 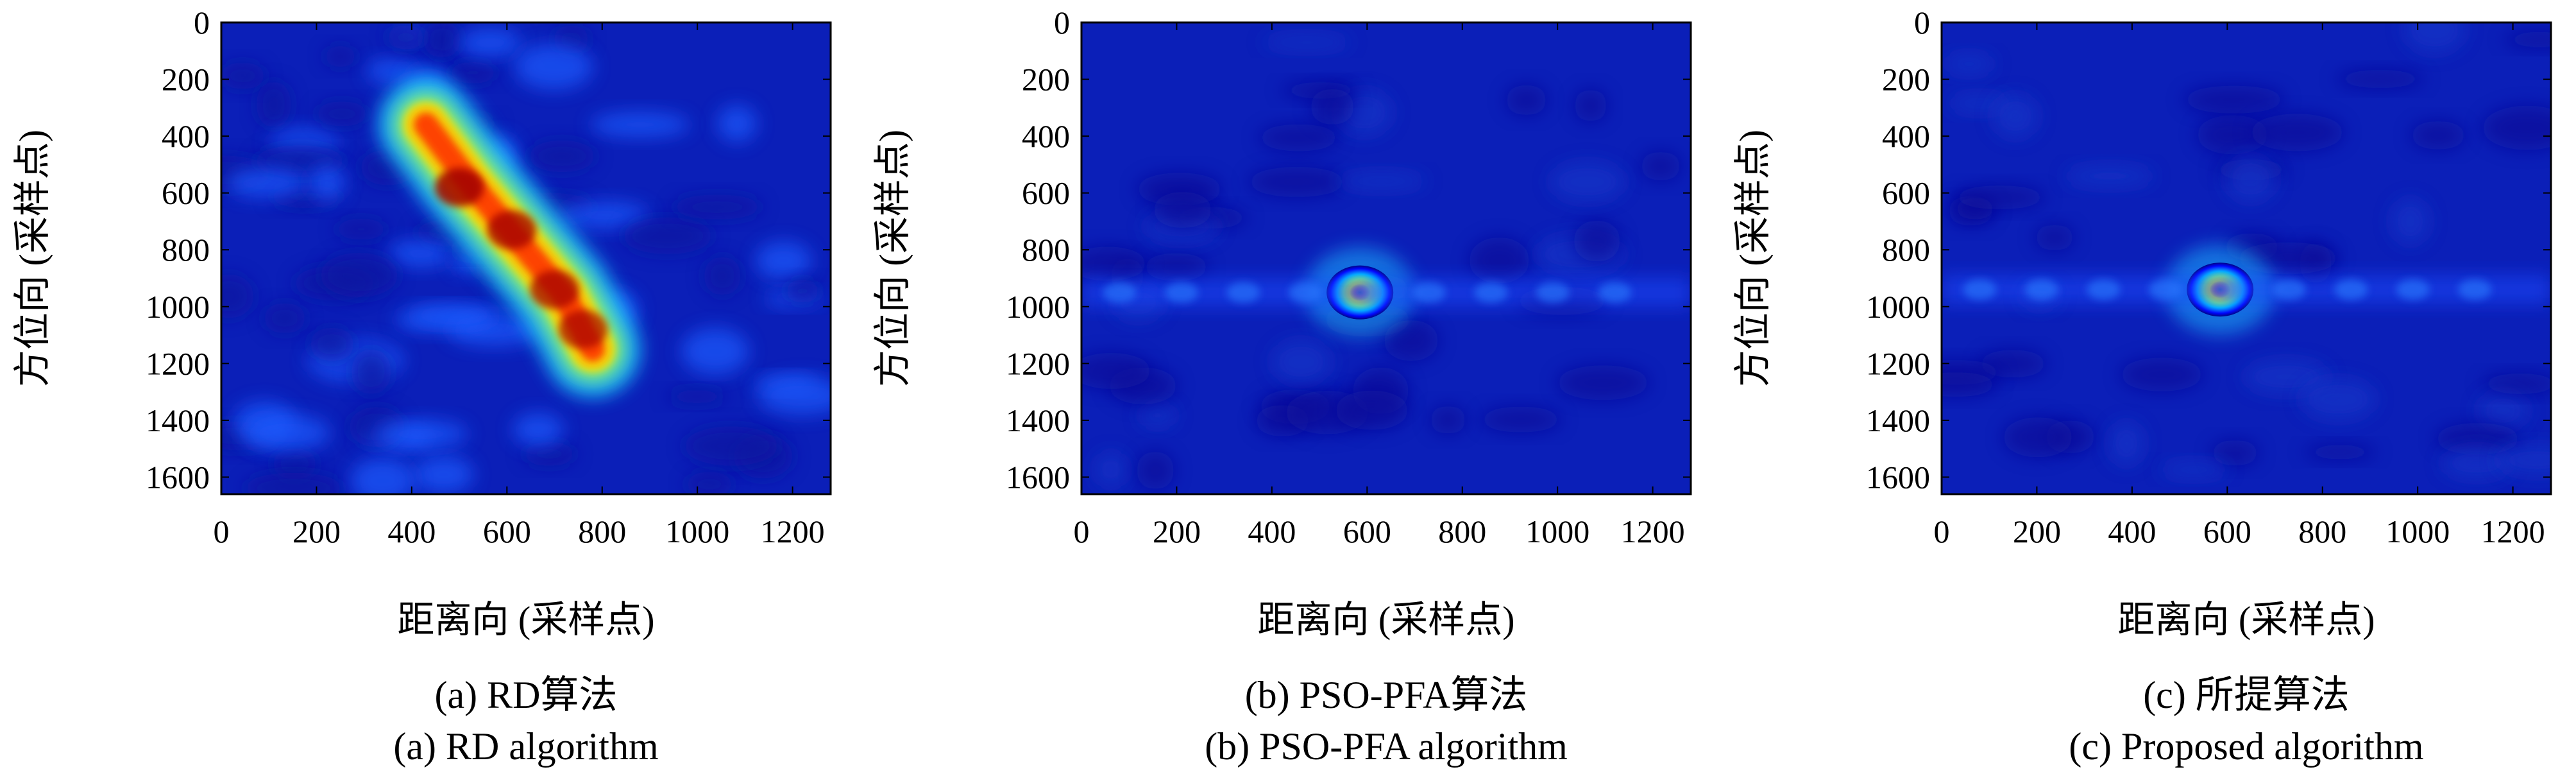 I want to click on caption-chinese: (c) 所提算法, so click(x=2246, y=695).